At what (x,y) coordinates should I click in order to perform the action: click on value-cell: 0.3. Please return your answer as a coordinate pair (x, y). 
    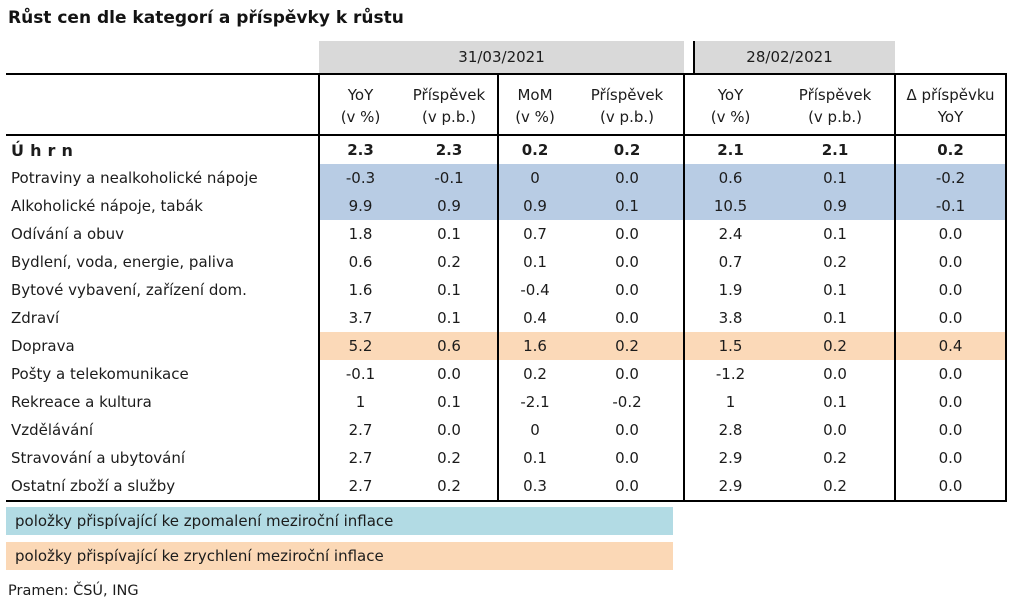
    Looking at the image, I should click on (534, 487).